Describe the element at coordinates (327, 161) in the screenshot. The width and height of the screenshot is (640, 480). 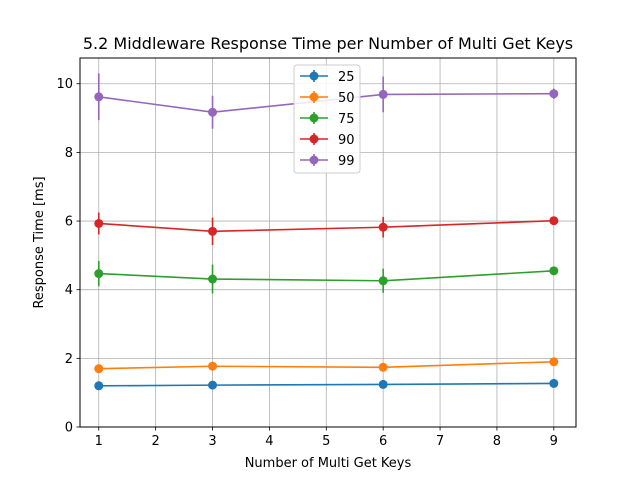
I see `legend-entry-99: 99` at that location.